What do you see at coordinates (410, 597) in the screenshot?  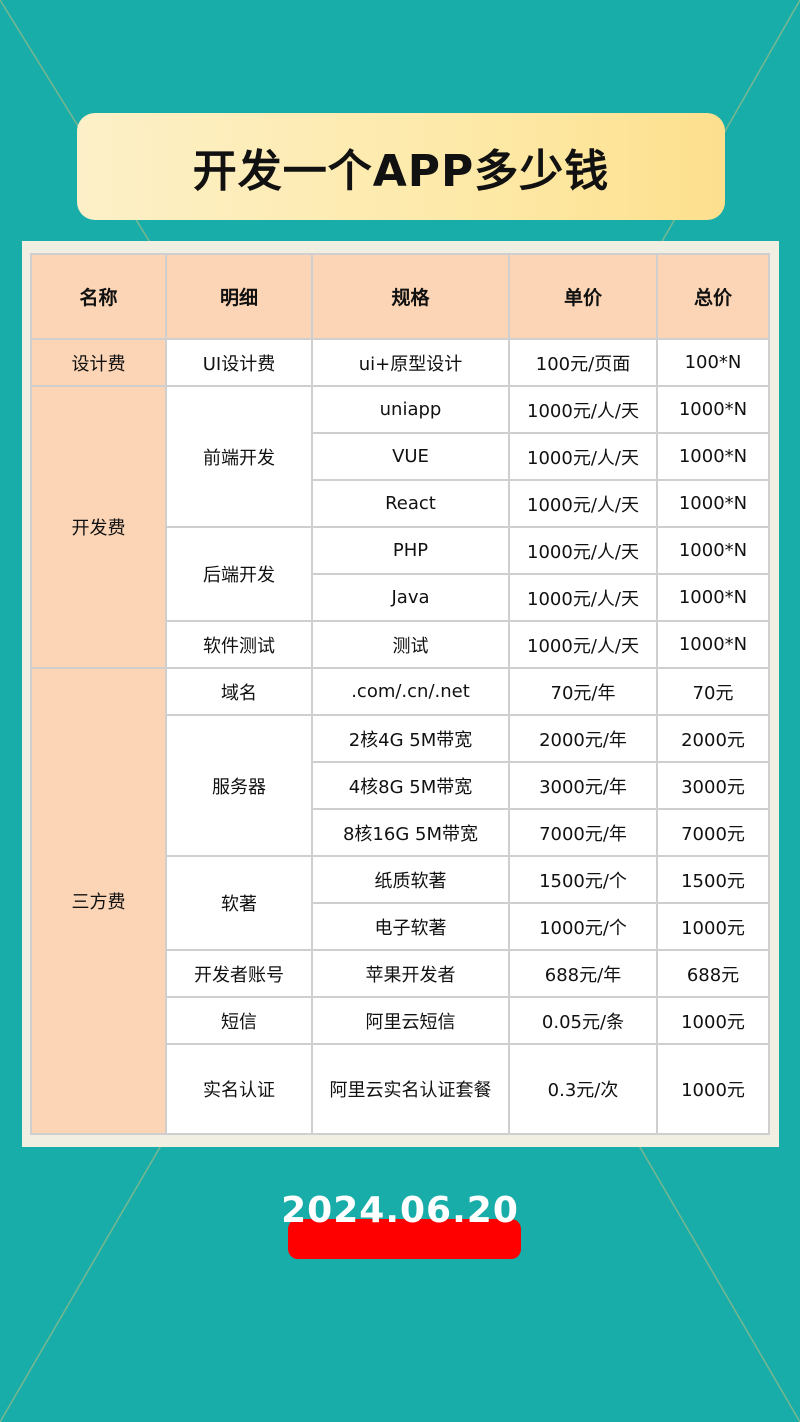 I see `spec-cell: Java` at bounding box center [410, 597].